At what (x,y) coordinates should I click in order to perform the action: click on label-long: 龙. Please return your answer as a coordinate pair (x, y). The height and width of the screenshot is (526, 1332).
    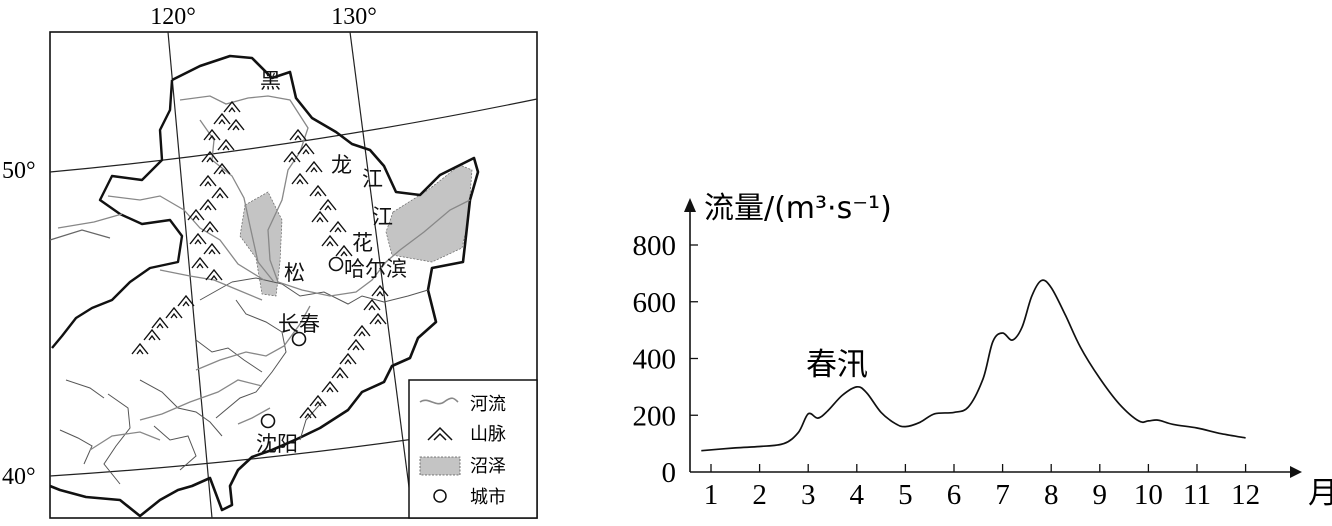
    Looking at the image, I should click on (341, 165).